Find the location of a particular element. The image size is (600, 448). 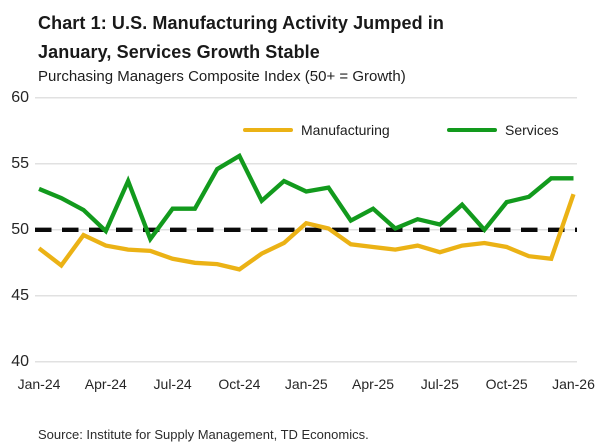

y-tick-label-50: 50 is located at coordinates (20, 229).